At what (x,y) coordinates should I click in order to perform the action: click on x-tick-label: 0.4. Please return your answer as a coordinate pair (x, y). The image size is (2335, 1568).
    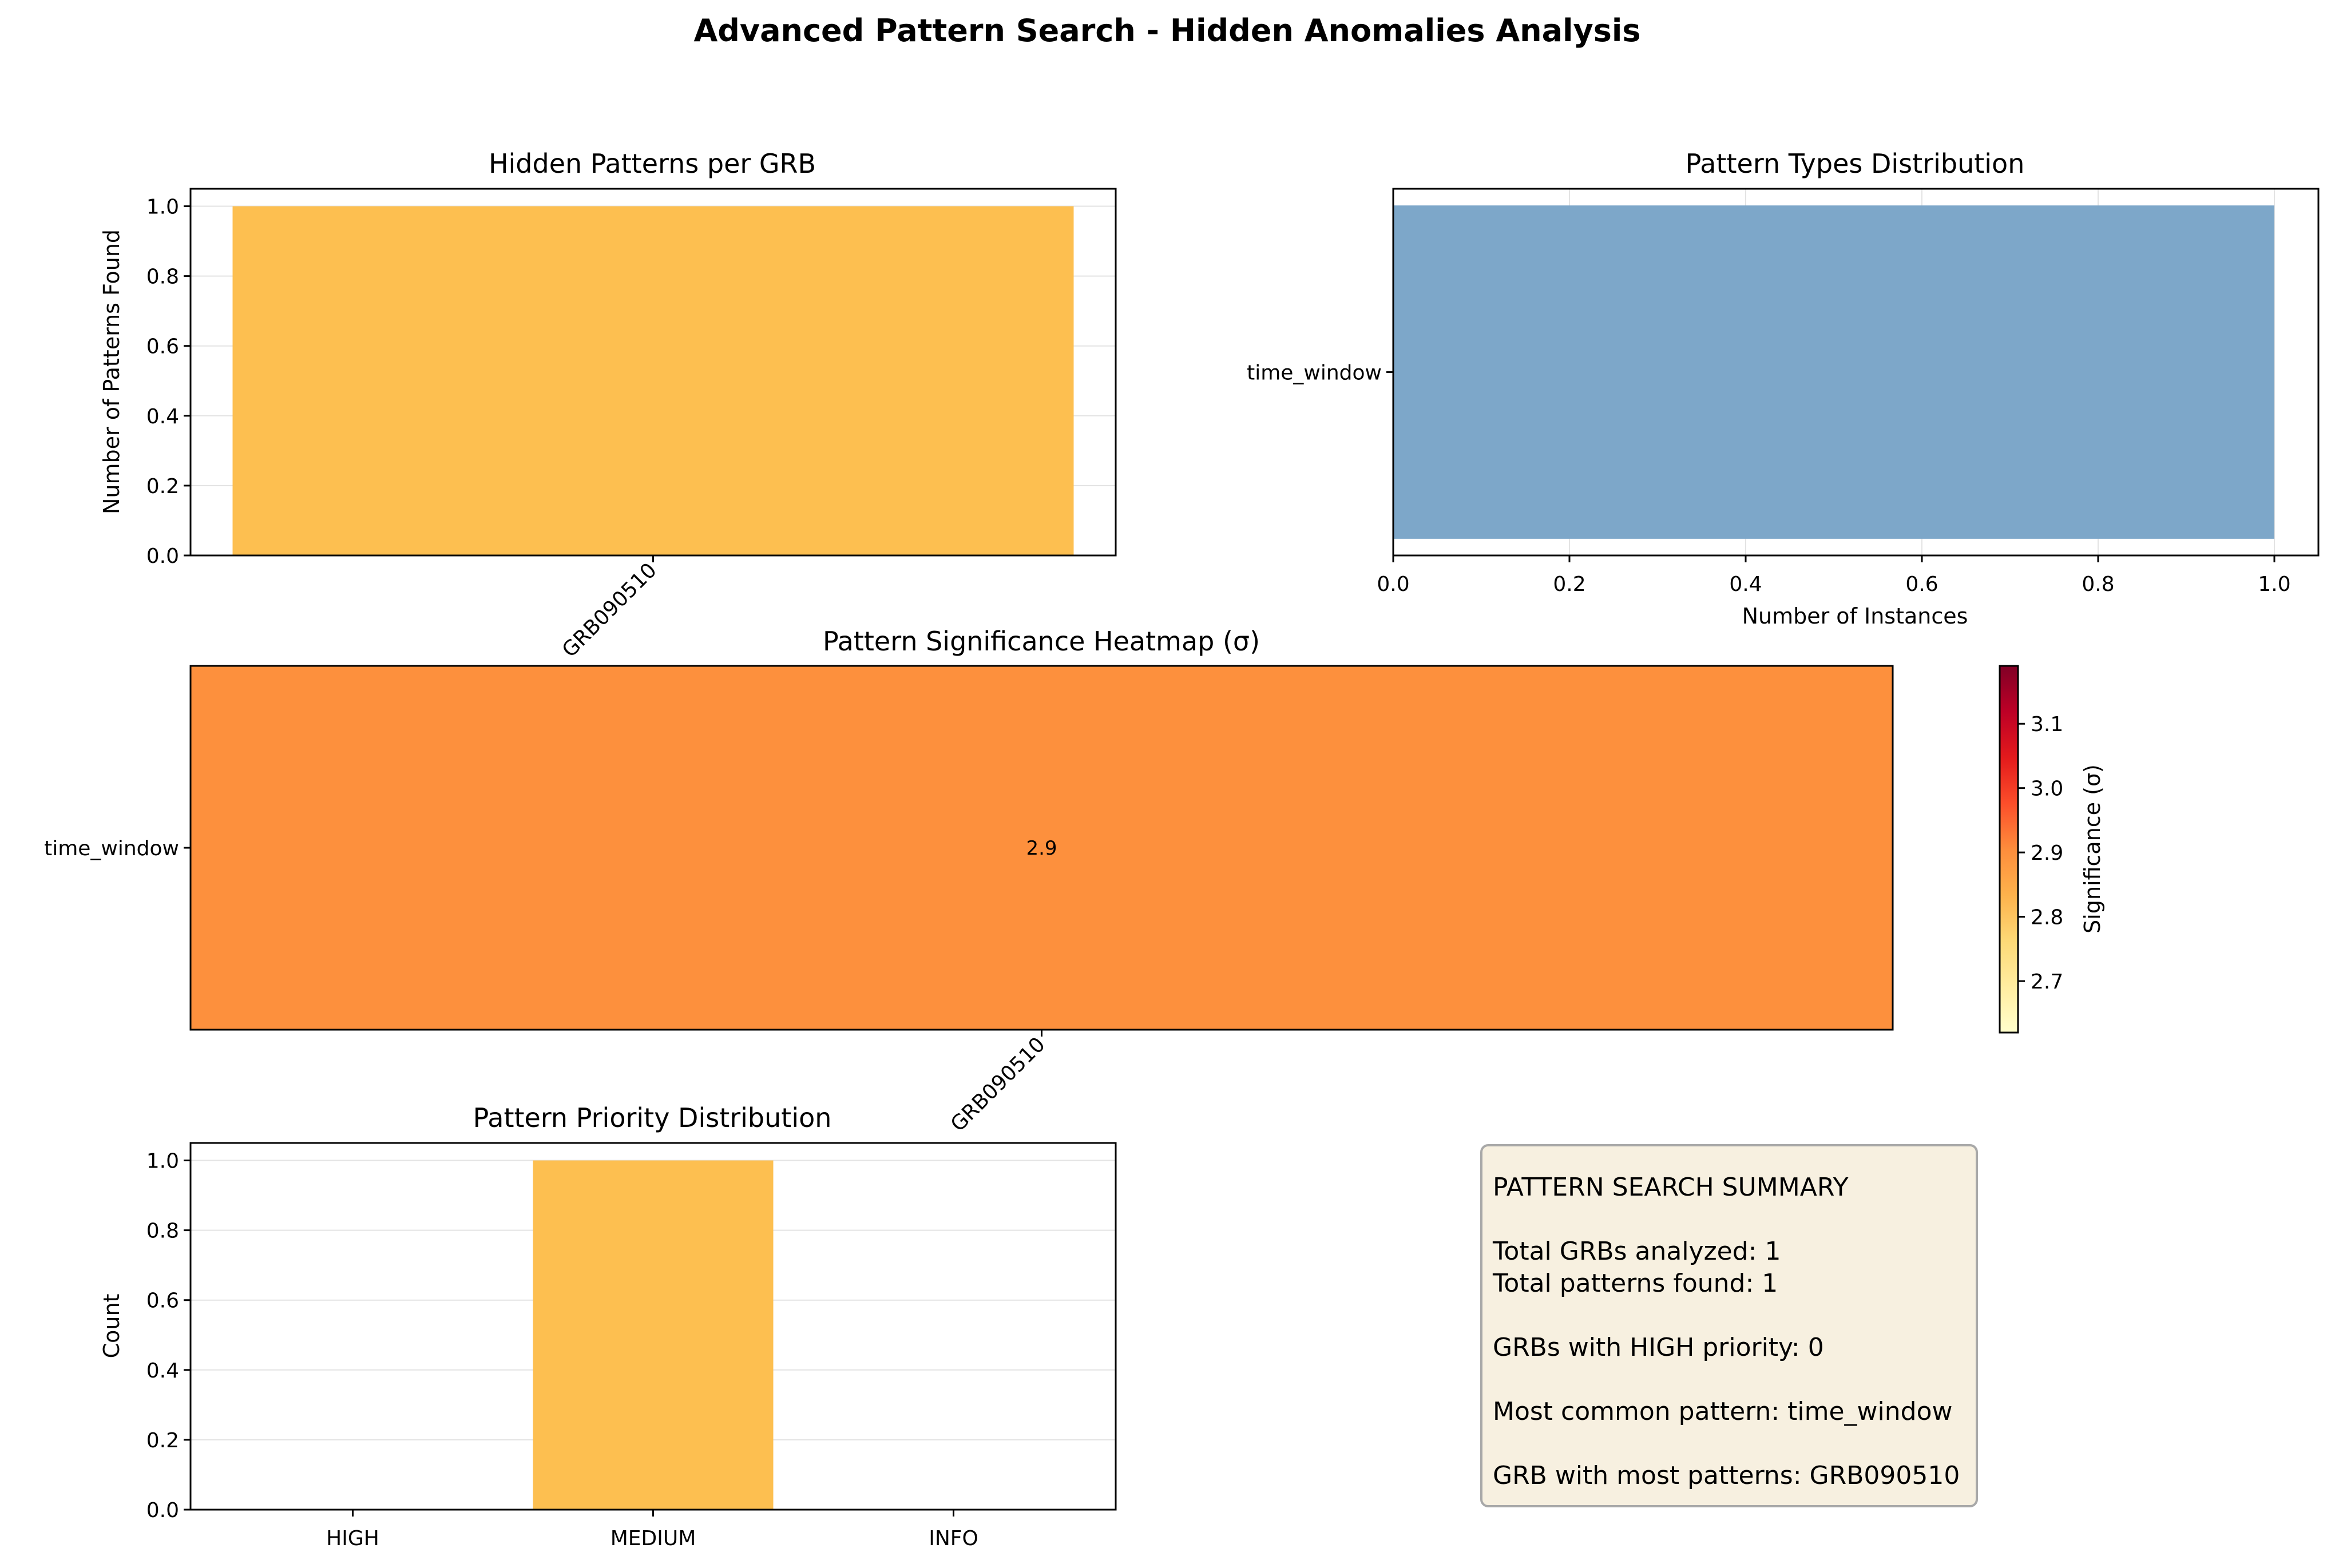
    Looking at the image, I should click on (1745, 584).